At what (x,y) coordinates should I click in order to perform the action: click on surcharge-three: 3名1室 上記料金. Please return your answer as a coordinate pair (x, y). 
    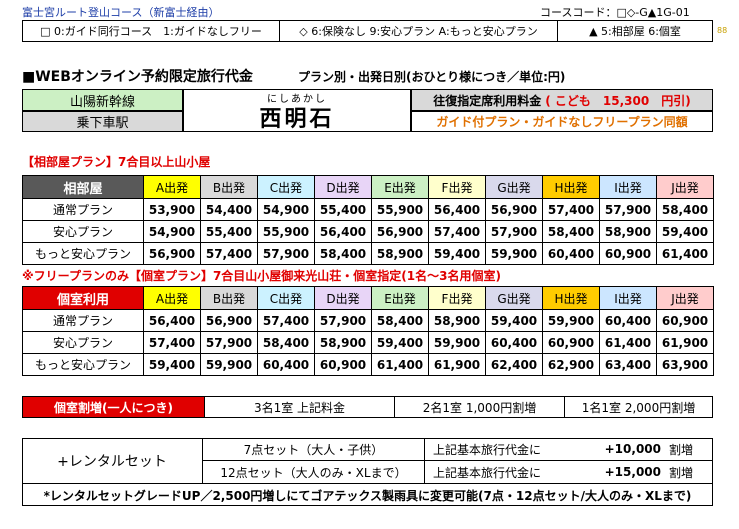
    Looking at the image, I should click on (299, 407).